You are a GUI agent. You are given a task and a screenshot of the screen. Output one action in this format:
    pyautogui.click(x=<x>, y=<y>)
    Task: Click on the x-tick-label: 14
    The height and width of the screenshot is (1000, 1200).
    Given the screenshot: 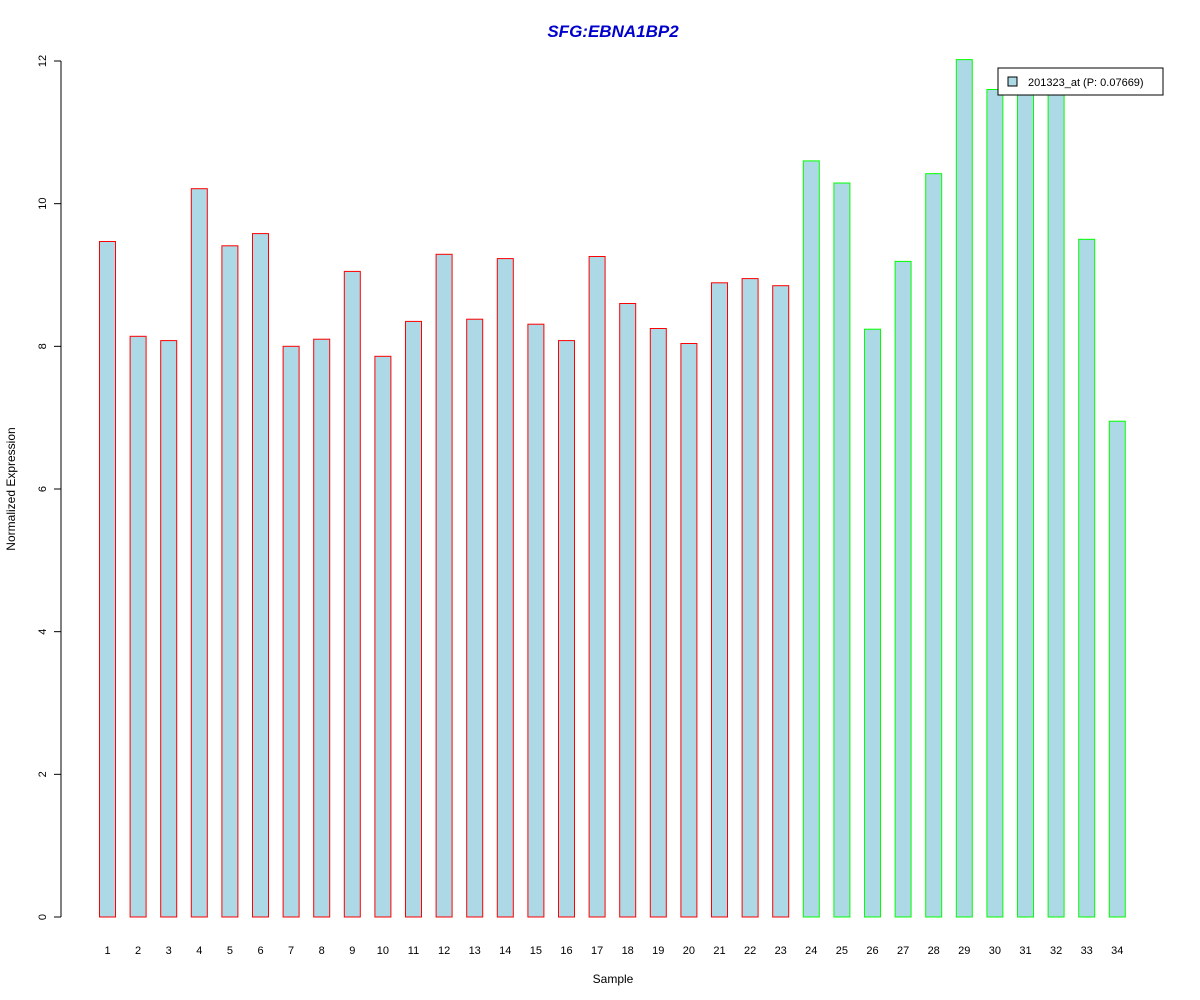 What is the action you would take?
    pyautogui.click(x=505, y=951)
    